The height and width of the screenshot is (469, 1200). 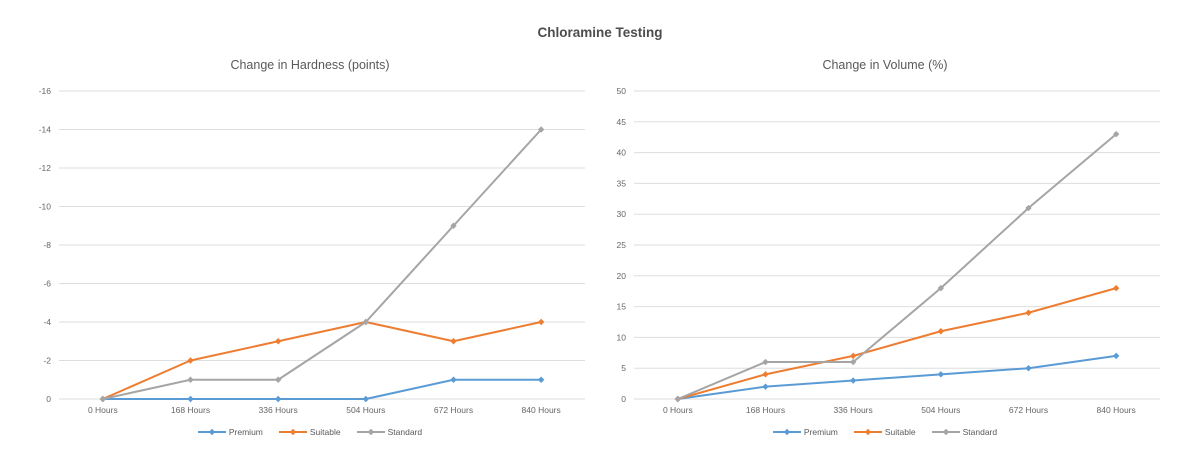 What do you see at coordinates (600, 32) in the screenshot?
I see `chart-main-title: Chloramine Testing` at bounding box center [600, 32].